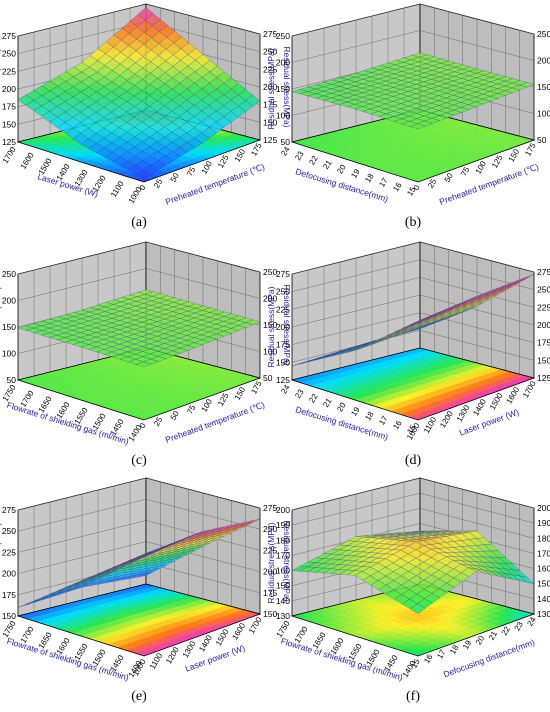  Describe the element at coordinates (67, 185) in the screenshot. I see `x-axis-label: Laser power (W)` at that location.